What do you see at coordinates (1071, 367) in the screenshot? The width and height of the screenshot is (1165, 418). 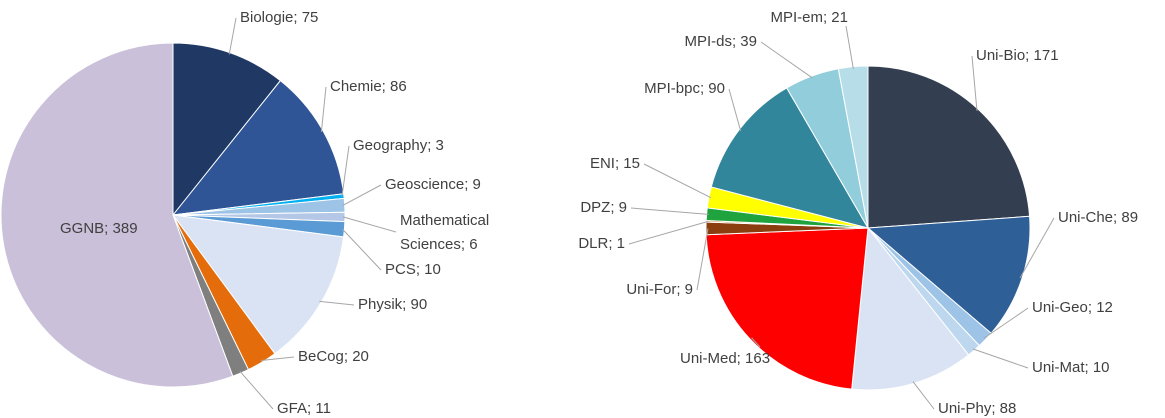 I see `data-label: Uni-Mat; 10` at bounding box center [1071, 367].